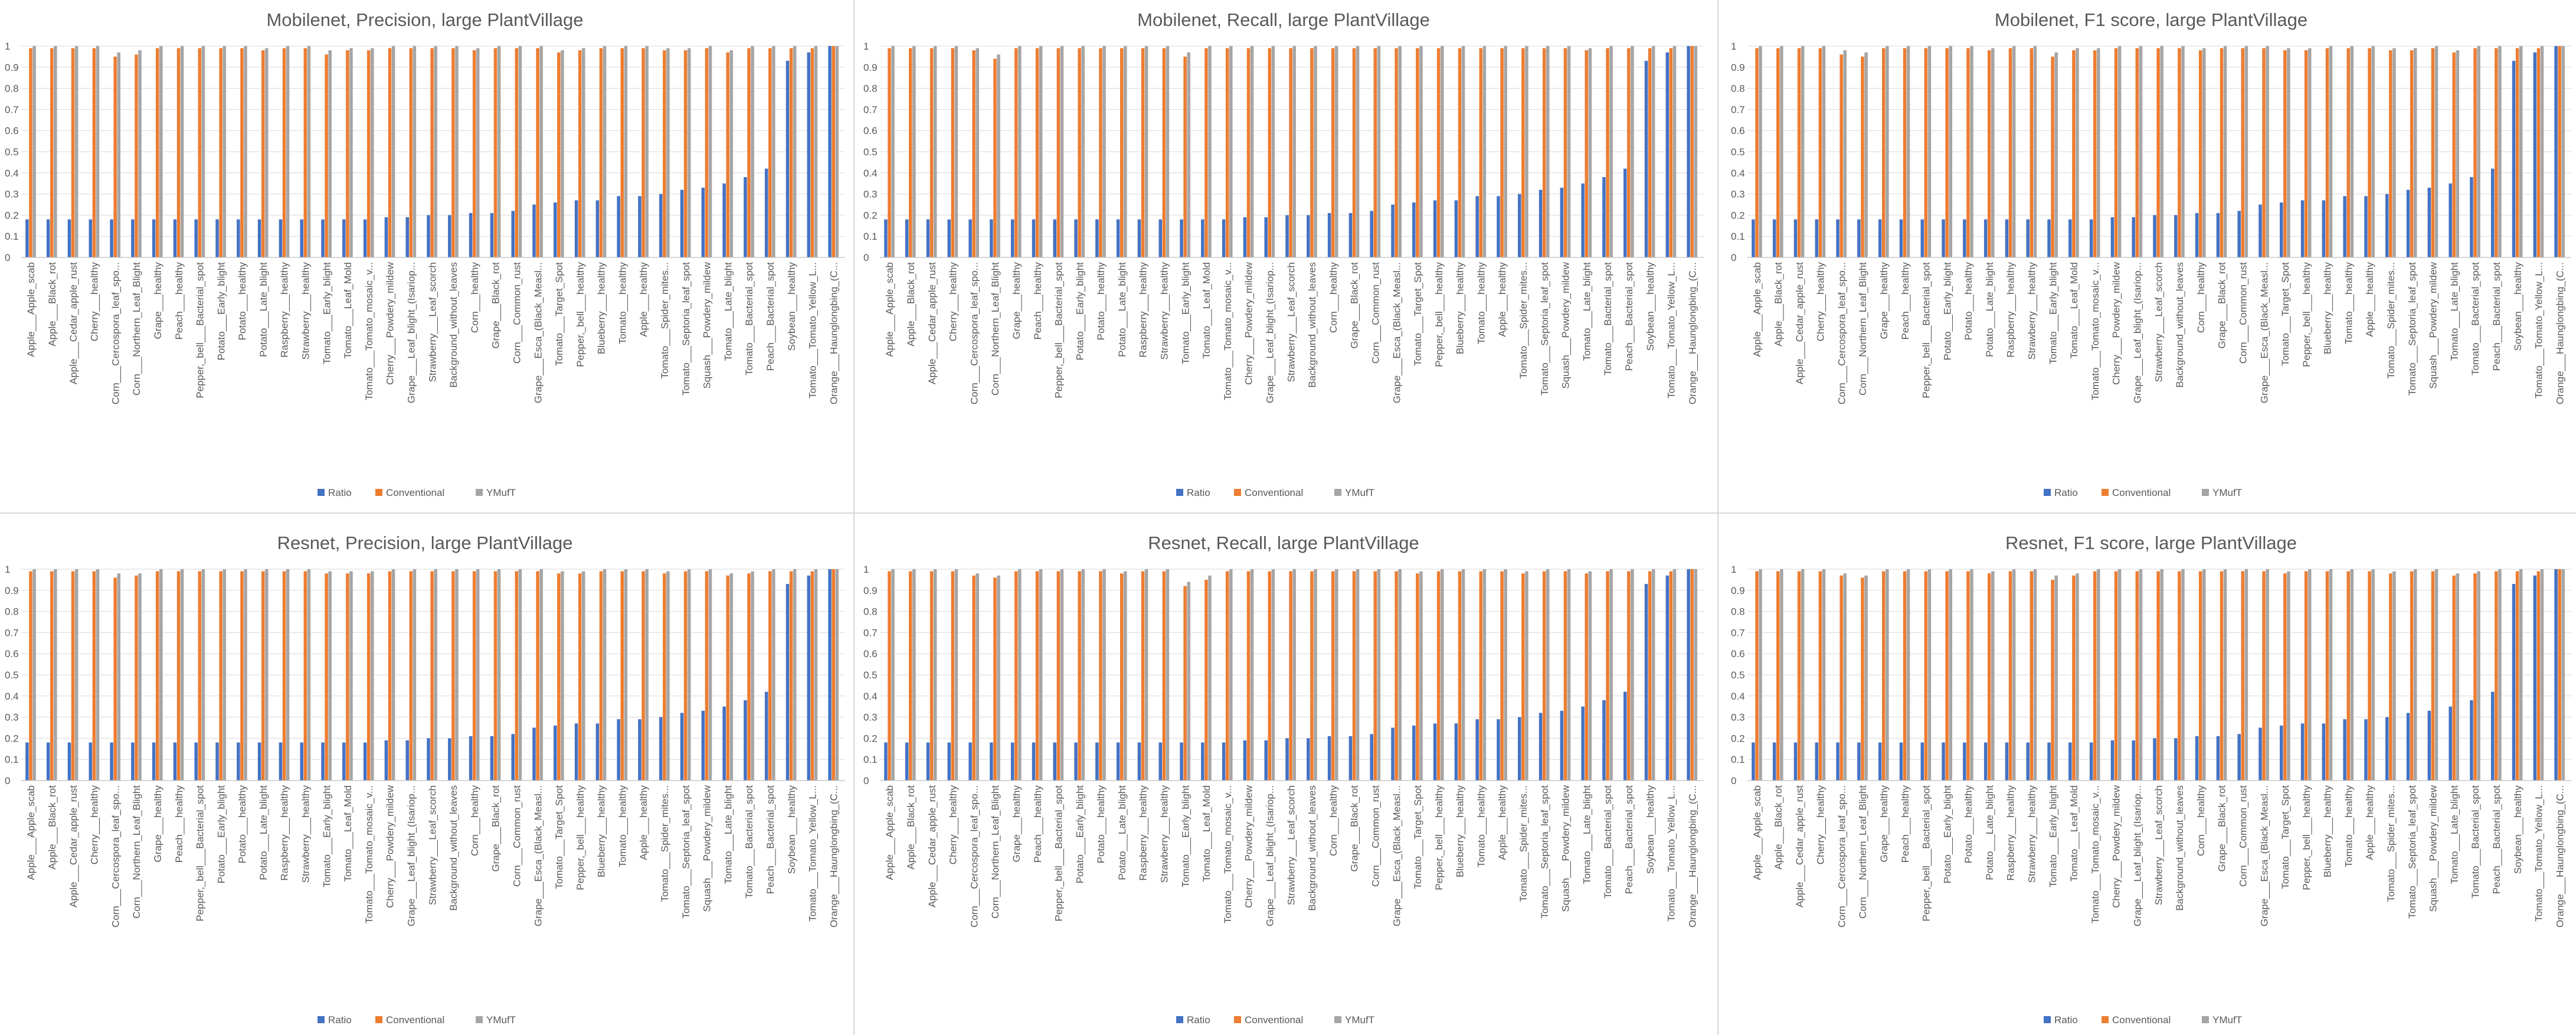  What do you see at coordinates (871, 675) in the screenshot?
I see `y-tick-label: 0.5` at bounding box center [871, 675].